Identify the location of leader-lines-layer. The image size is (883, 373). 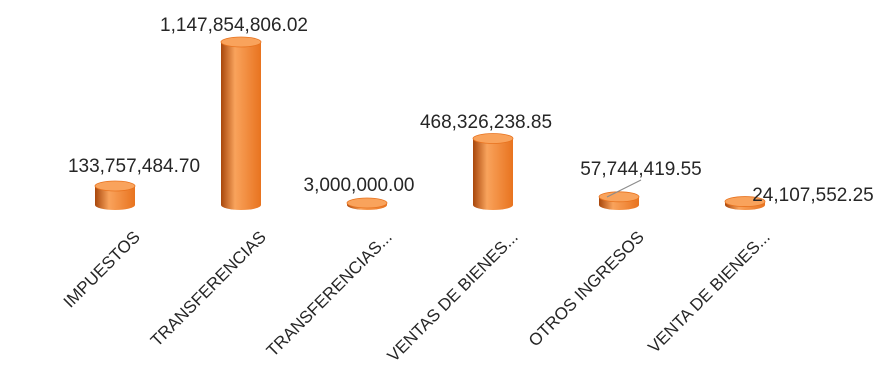
(624, 188).